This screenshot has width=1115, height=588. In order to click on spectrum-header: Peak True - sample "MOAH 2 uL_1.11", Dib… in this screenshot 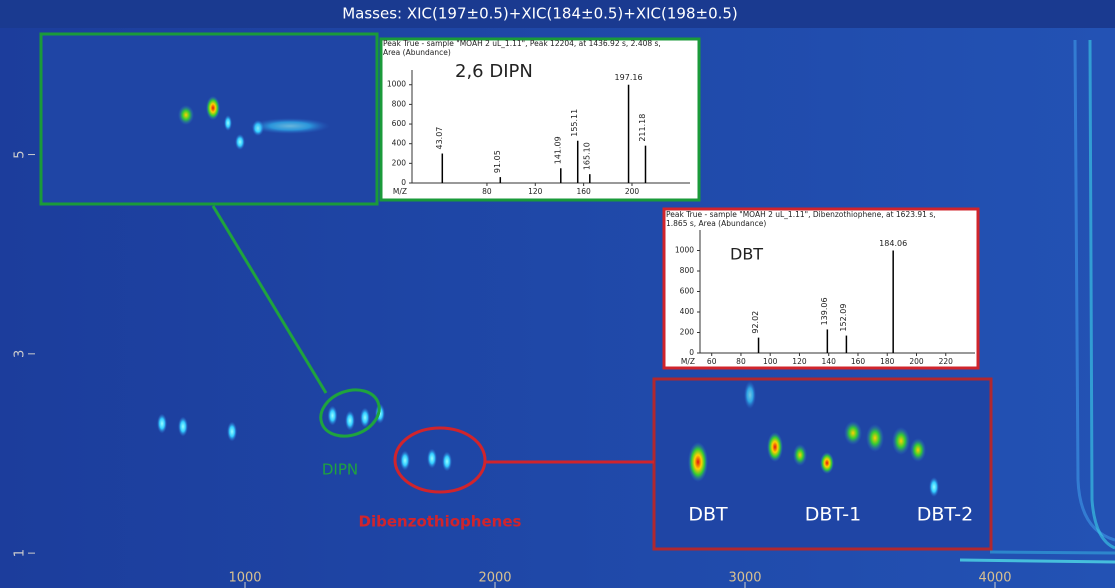, I will do `click(801, 219)`.